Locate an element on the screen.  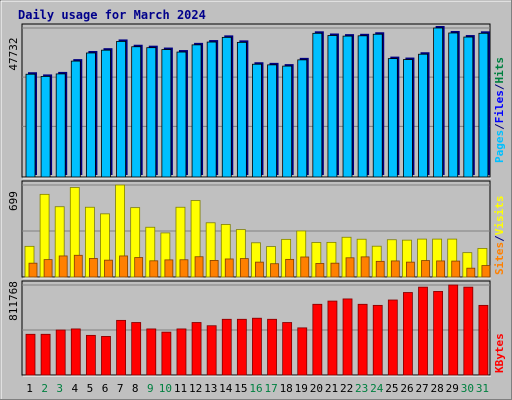
y-max-label-pages_files_hits: 47732 is located at coordinates (13, 53).